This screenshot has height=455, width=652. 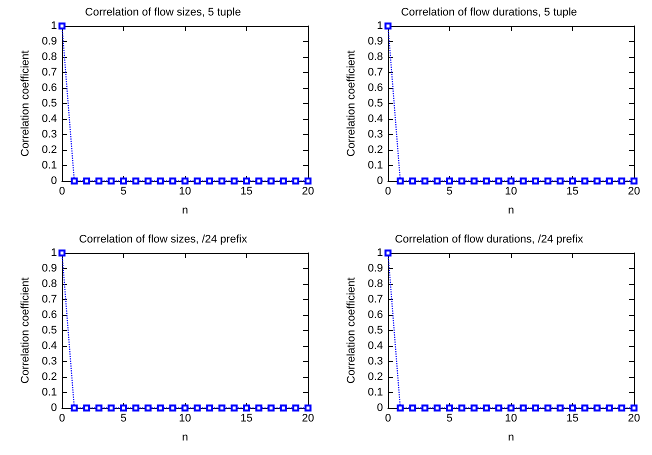 I want to click on chart-title: Correlation of flow sizes, 5 tuple, so click(x=163, y=12).